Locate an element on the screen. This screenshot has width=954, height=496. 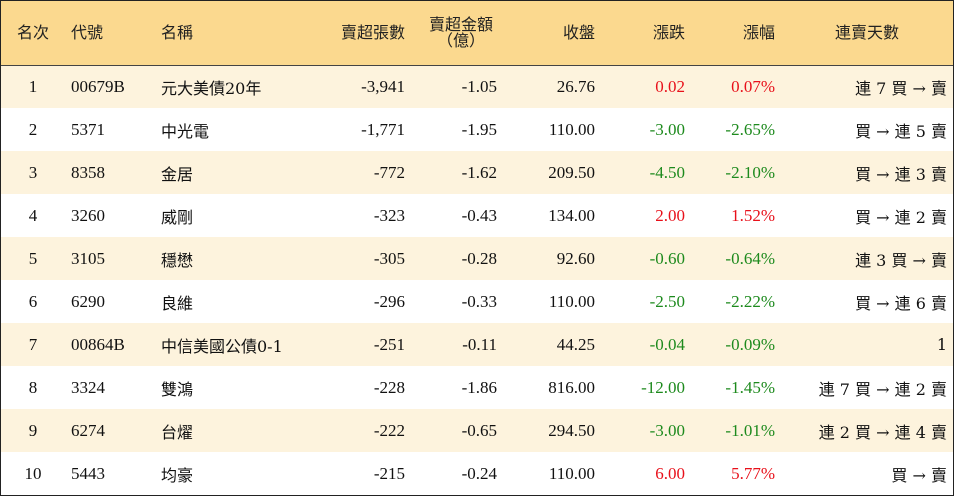
cell-streak: 連 7 買 → 連 2 賣 is located at coordinates (882, 389).